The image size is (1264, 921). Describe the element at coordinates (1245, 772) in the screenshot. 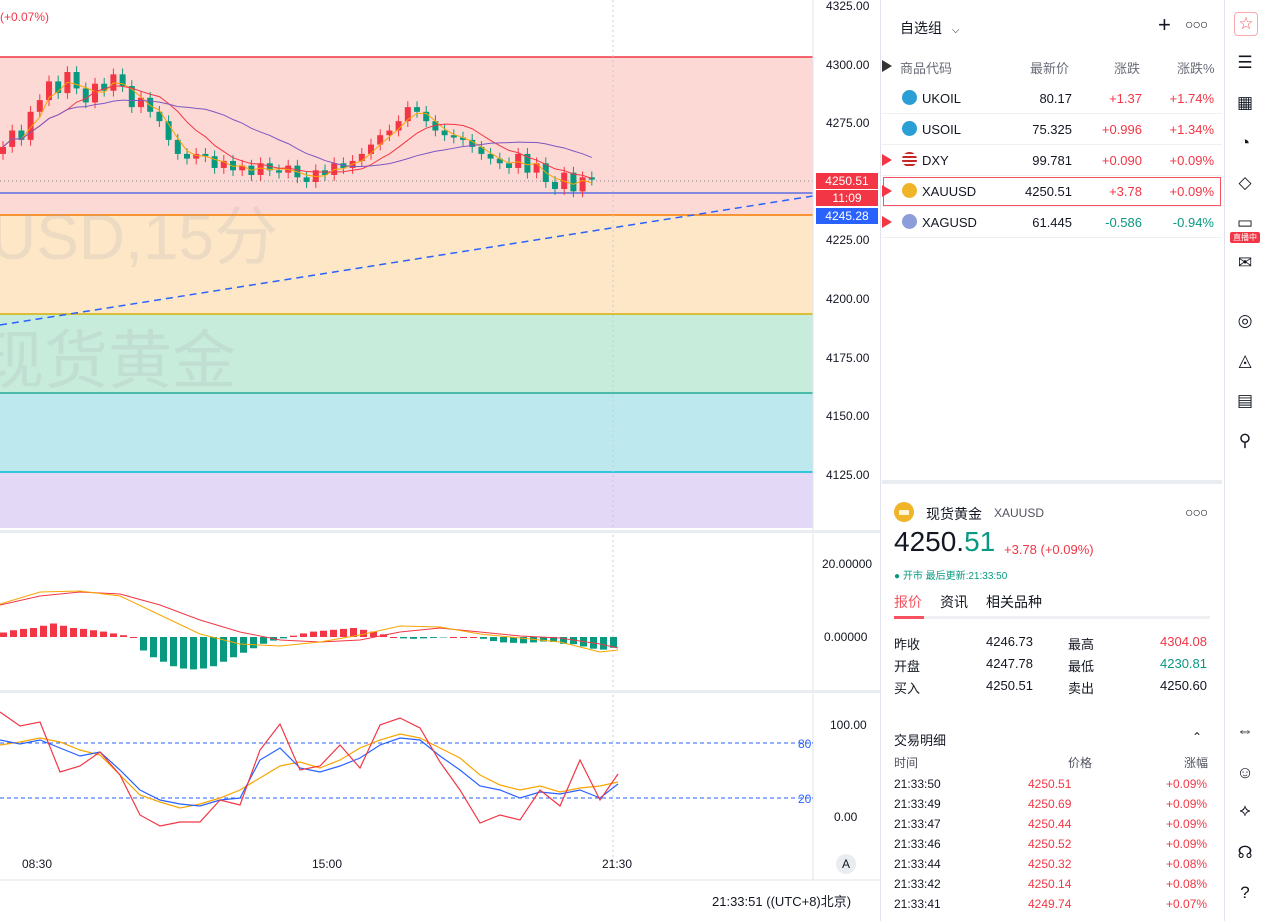

I see `support-icon: ☺` at that location.